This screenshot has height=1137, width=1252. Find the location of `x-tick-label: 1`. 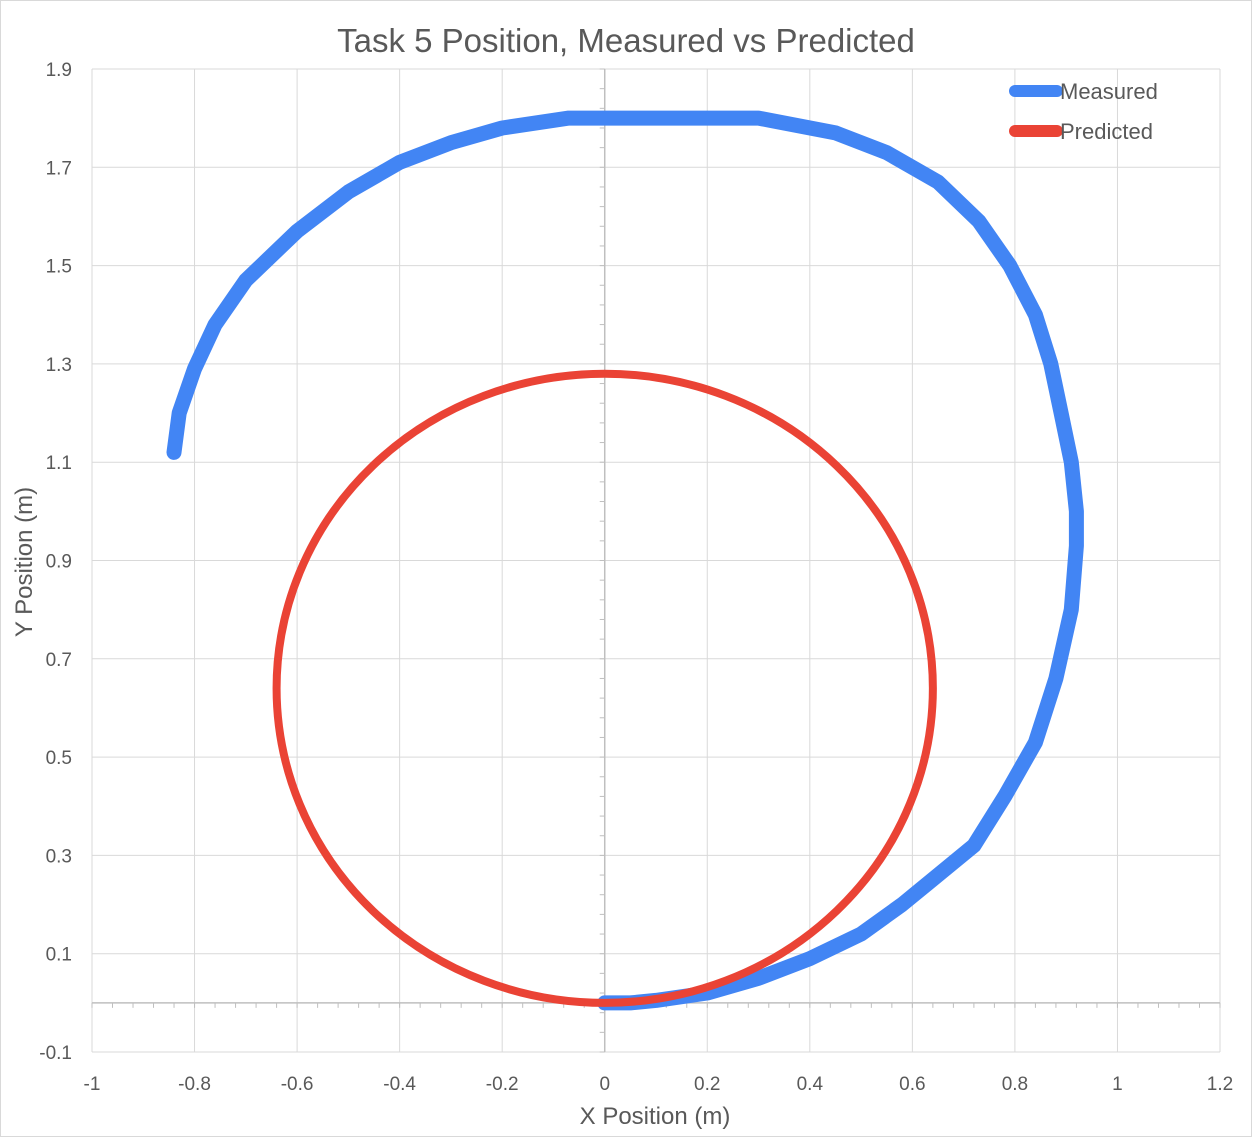

x-tick-label: 1 is located at coordinates (1117, 1084).